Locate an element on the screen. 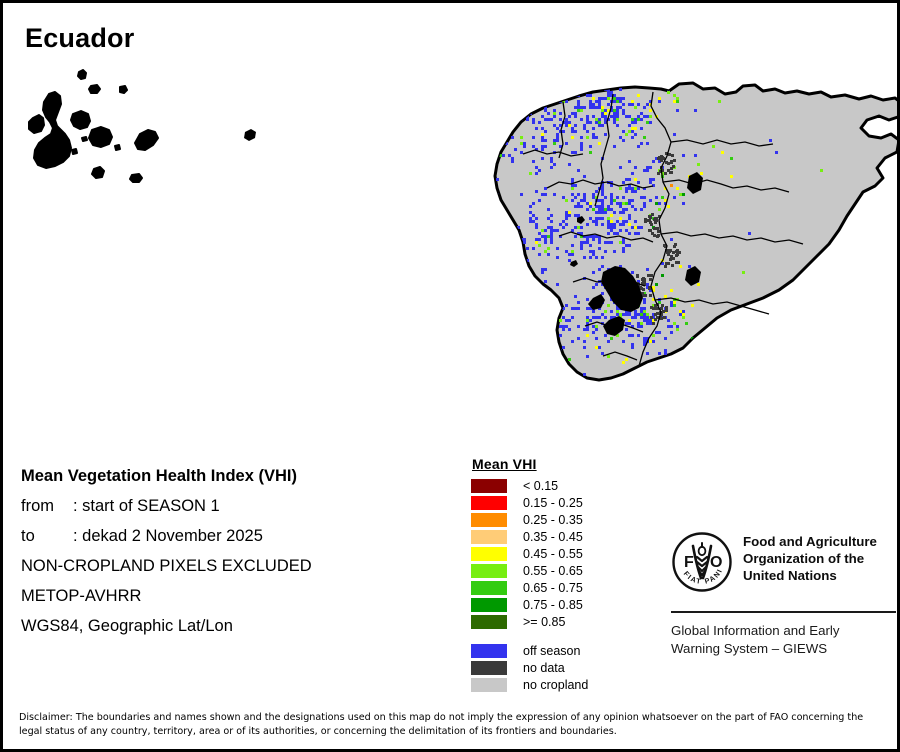  island-floreana is located at coordinates (98, 172).